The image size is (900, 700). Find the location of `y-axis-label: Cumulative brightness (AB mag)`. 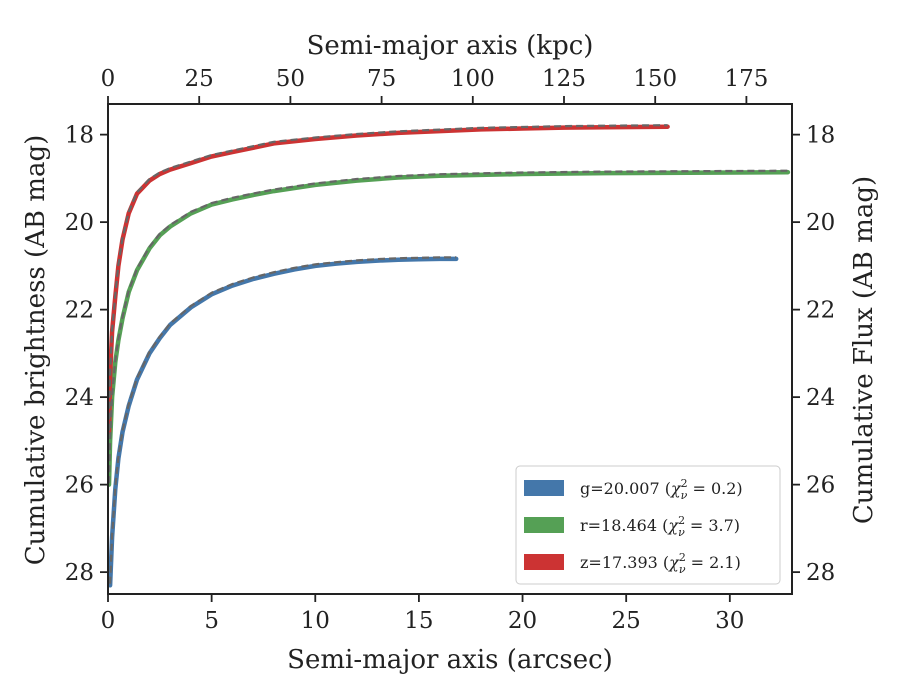

y-axis-label: Cumulative brightness (AB mag) is located at coordinates (36, 350).